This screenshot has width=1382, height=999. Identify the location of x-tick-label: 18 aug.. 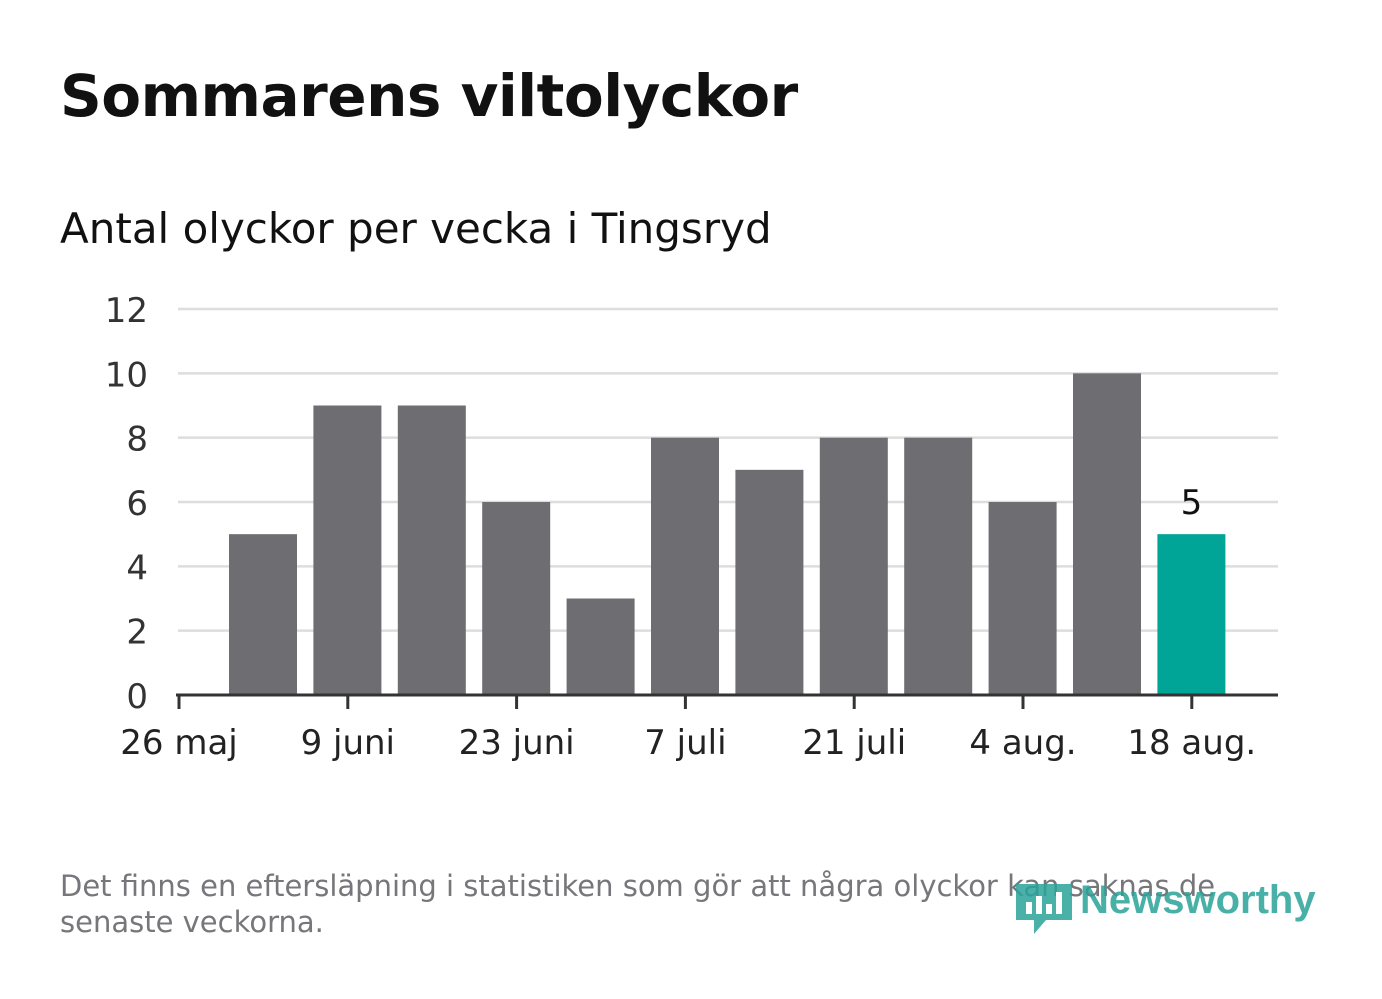
(1191, 743).